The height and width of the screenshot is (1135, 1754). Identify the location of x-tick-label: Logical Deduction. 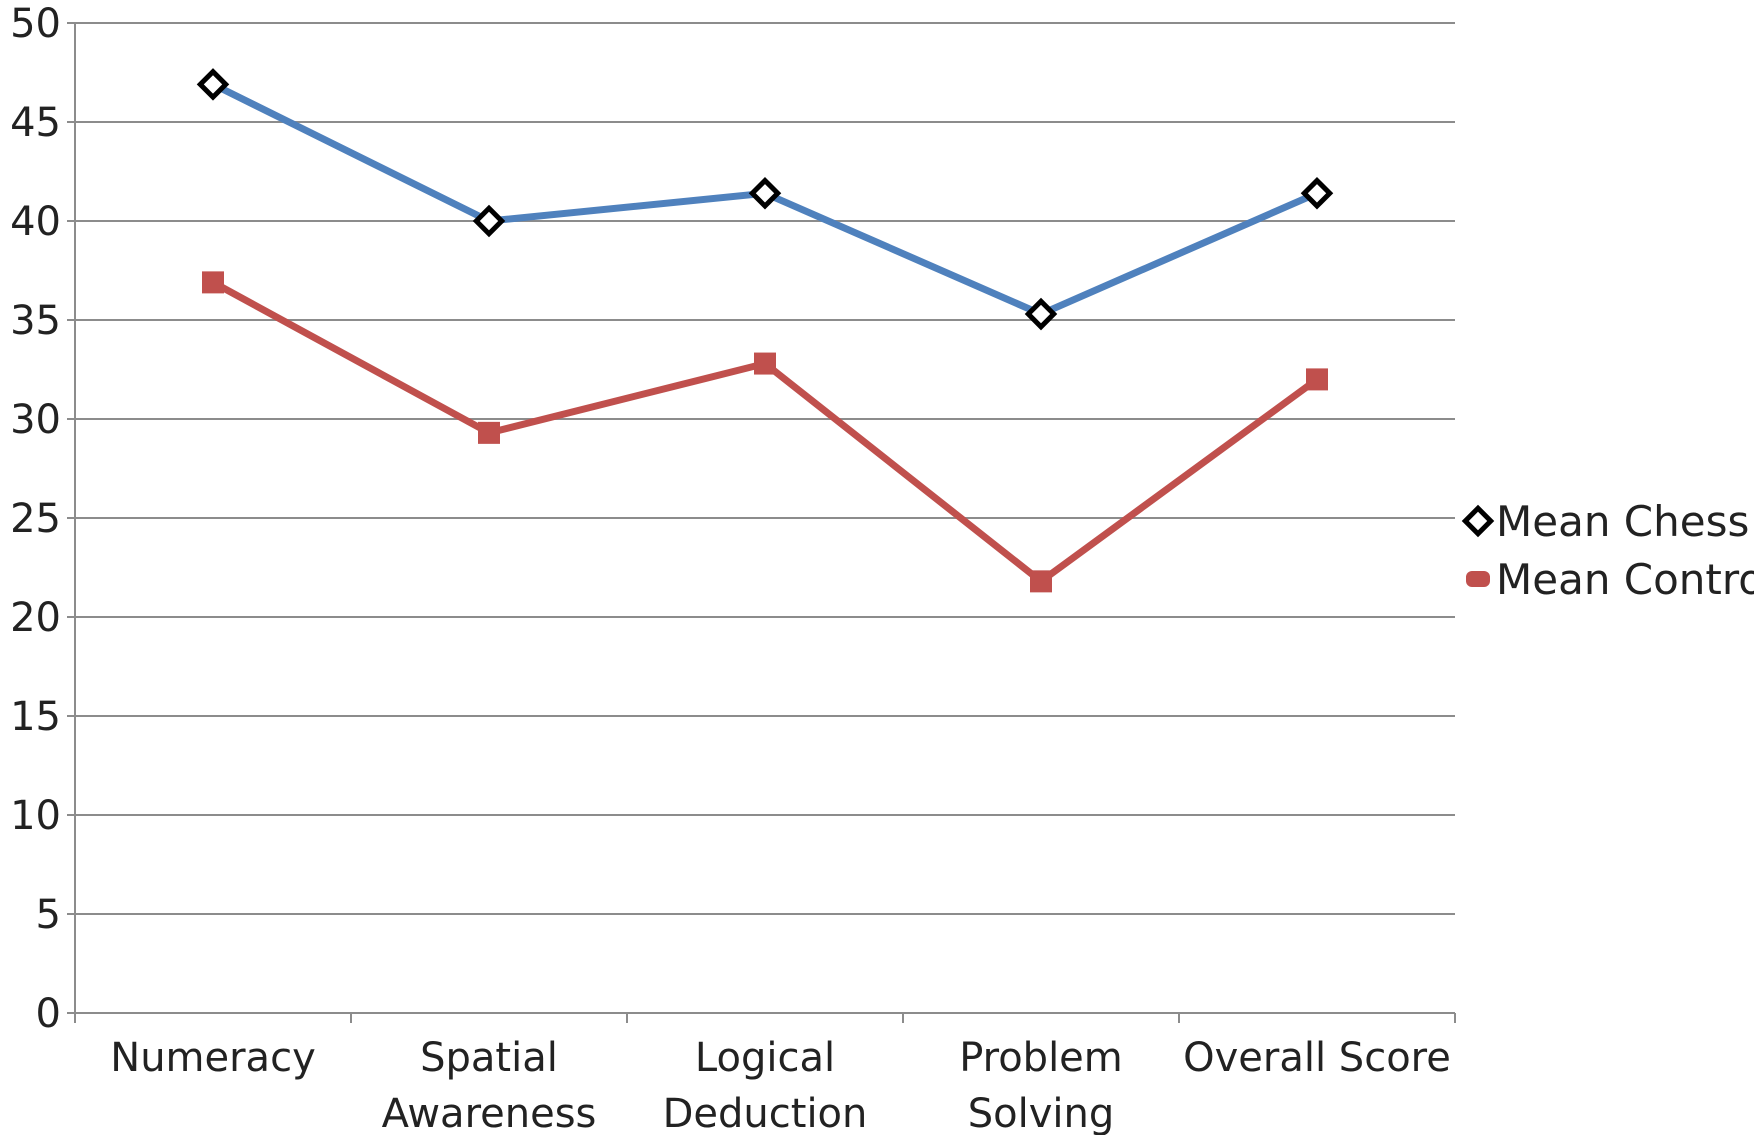
(765, 1085).